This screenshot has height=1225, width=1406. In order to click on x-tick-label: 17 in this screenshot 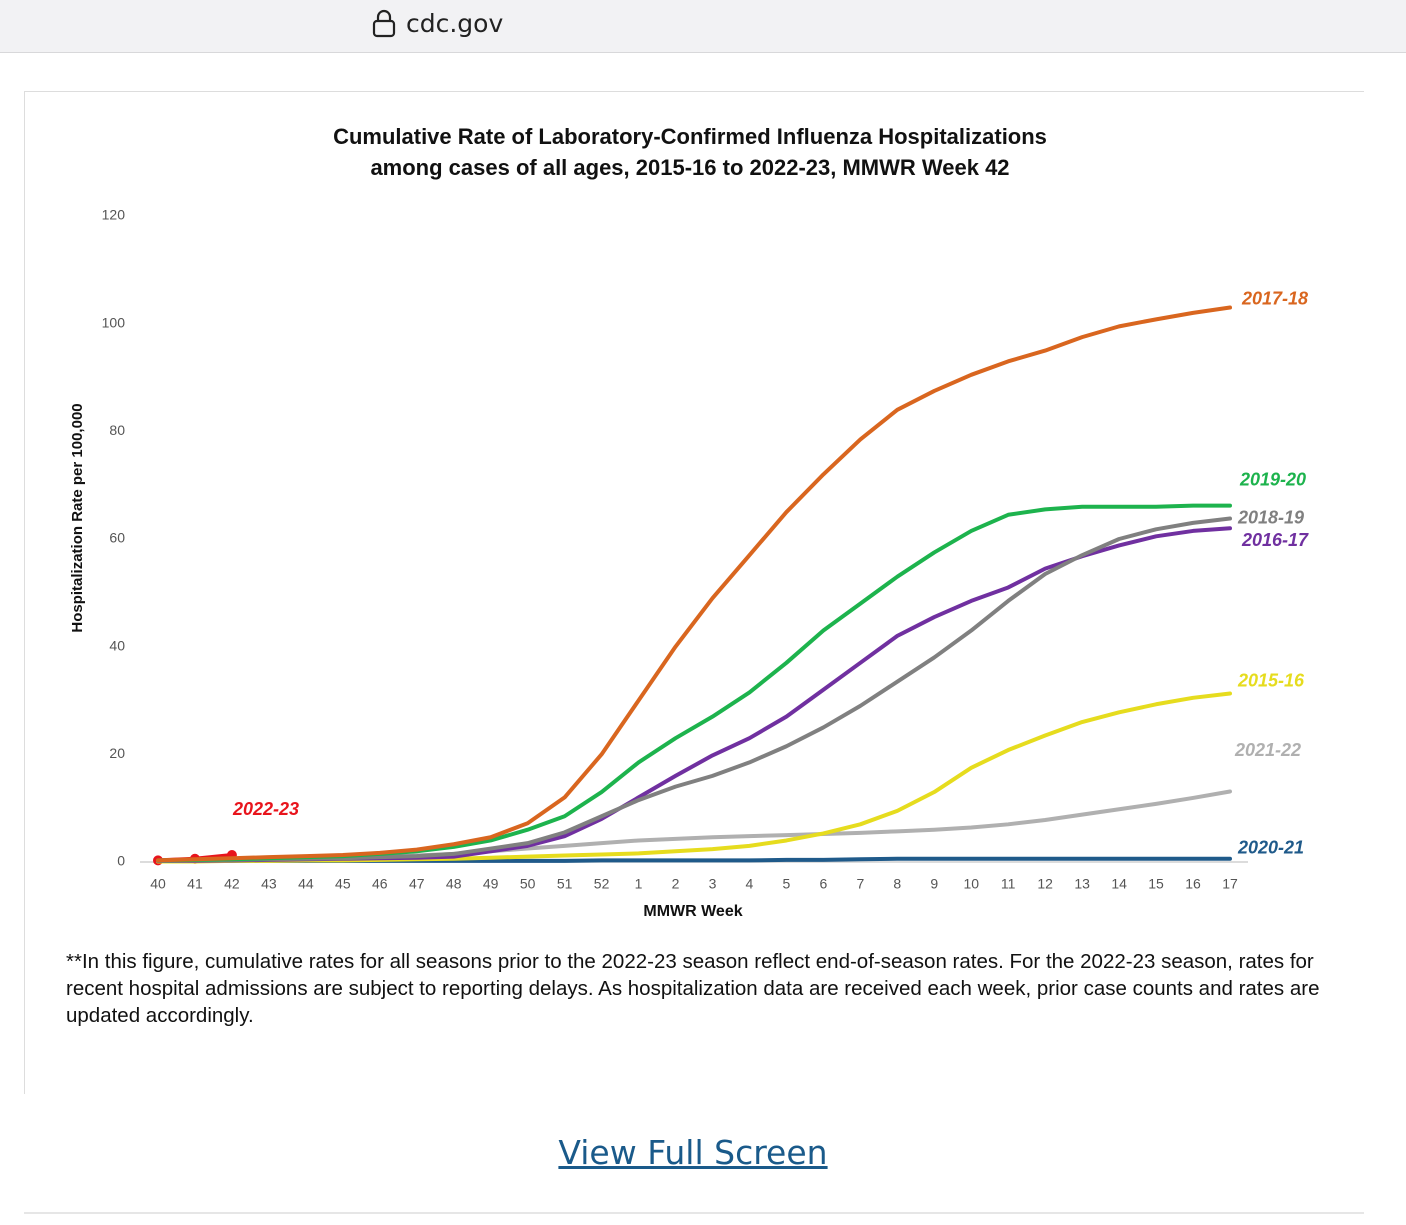, I will do `click(1230, 884)`.